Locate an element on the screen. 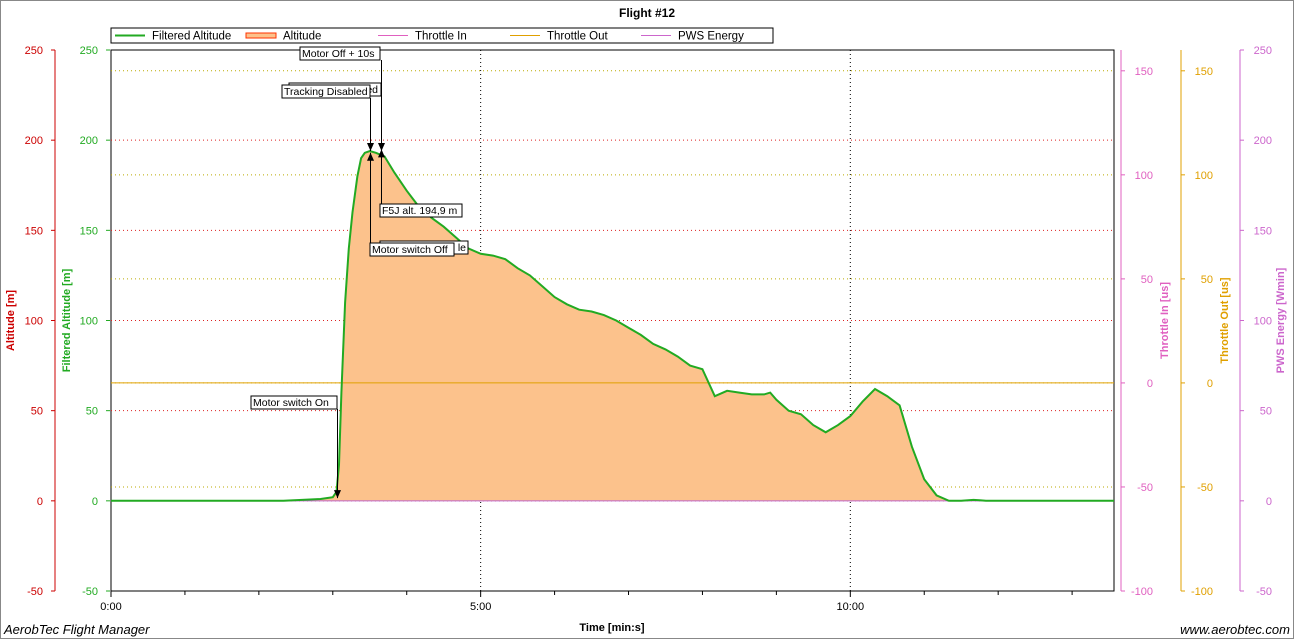  y-axis-title: PWS Energy [Wmin] is located at coordinates (1281, 320).